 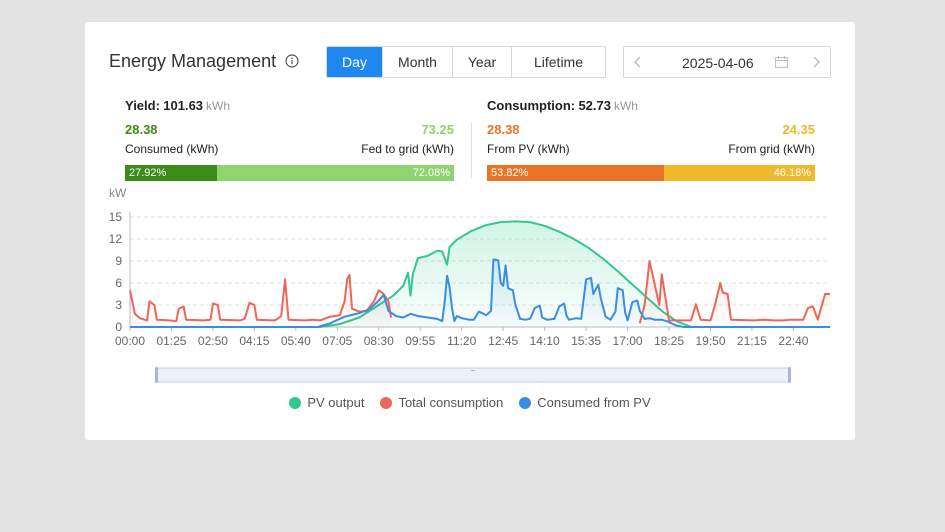 What do you see at coordinates (481, 62) in the screenshot?
I see `tab-year: Year` at bounding box center [481, 62].